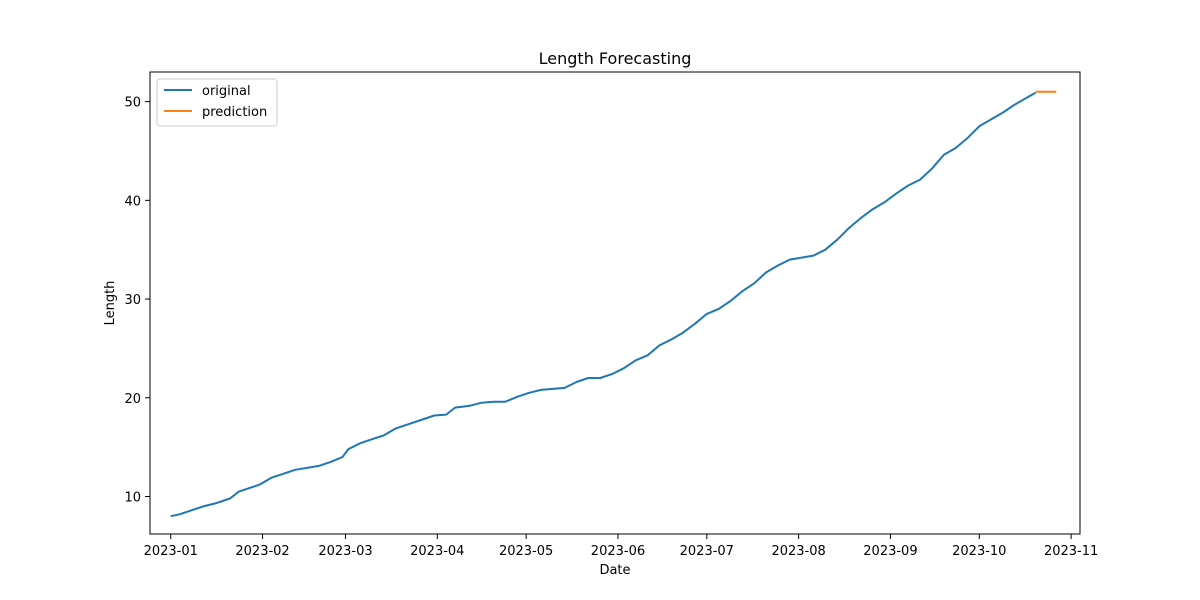 Image resolution: width=1200 pixels, height=600 pixels. What do you see at coordinates (171, 551) in the screenshot?
I see `x-tick-label-0: 2023-01` at bounding box center [171, 551].